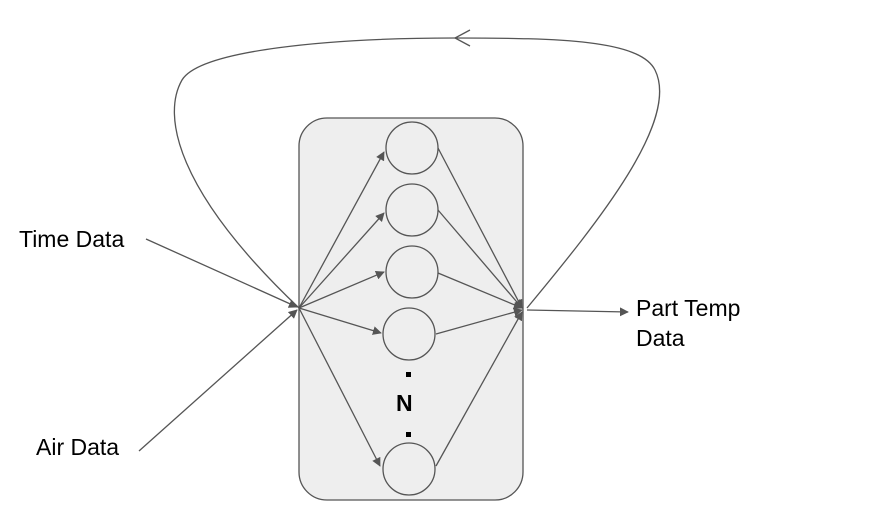  I want to click on ellipsis-dot-top, so click(408, 374).